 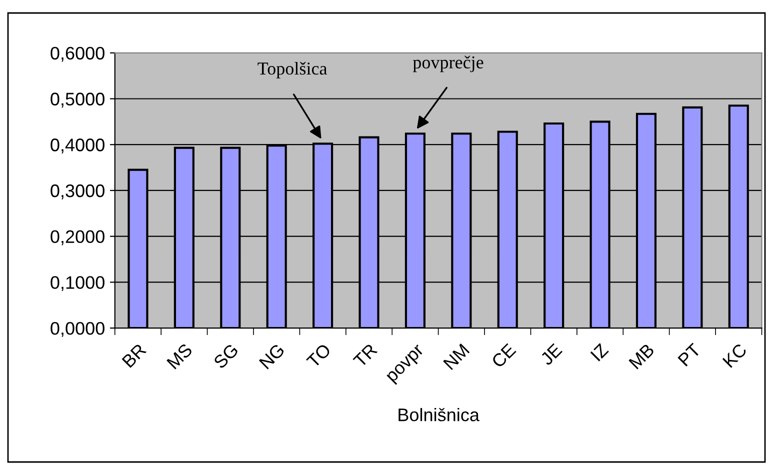 What do you see at coordinates (319, 355) in the screenshot?
I see `x-tick-label: TO` at bounding box center [319, 355].